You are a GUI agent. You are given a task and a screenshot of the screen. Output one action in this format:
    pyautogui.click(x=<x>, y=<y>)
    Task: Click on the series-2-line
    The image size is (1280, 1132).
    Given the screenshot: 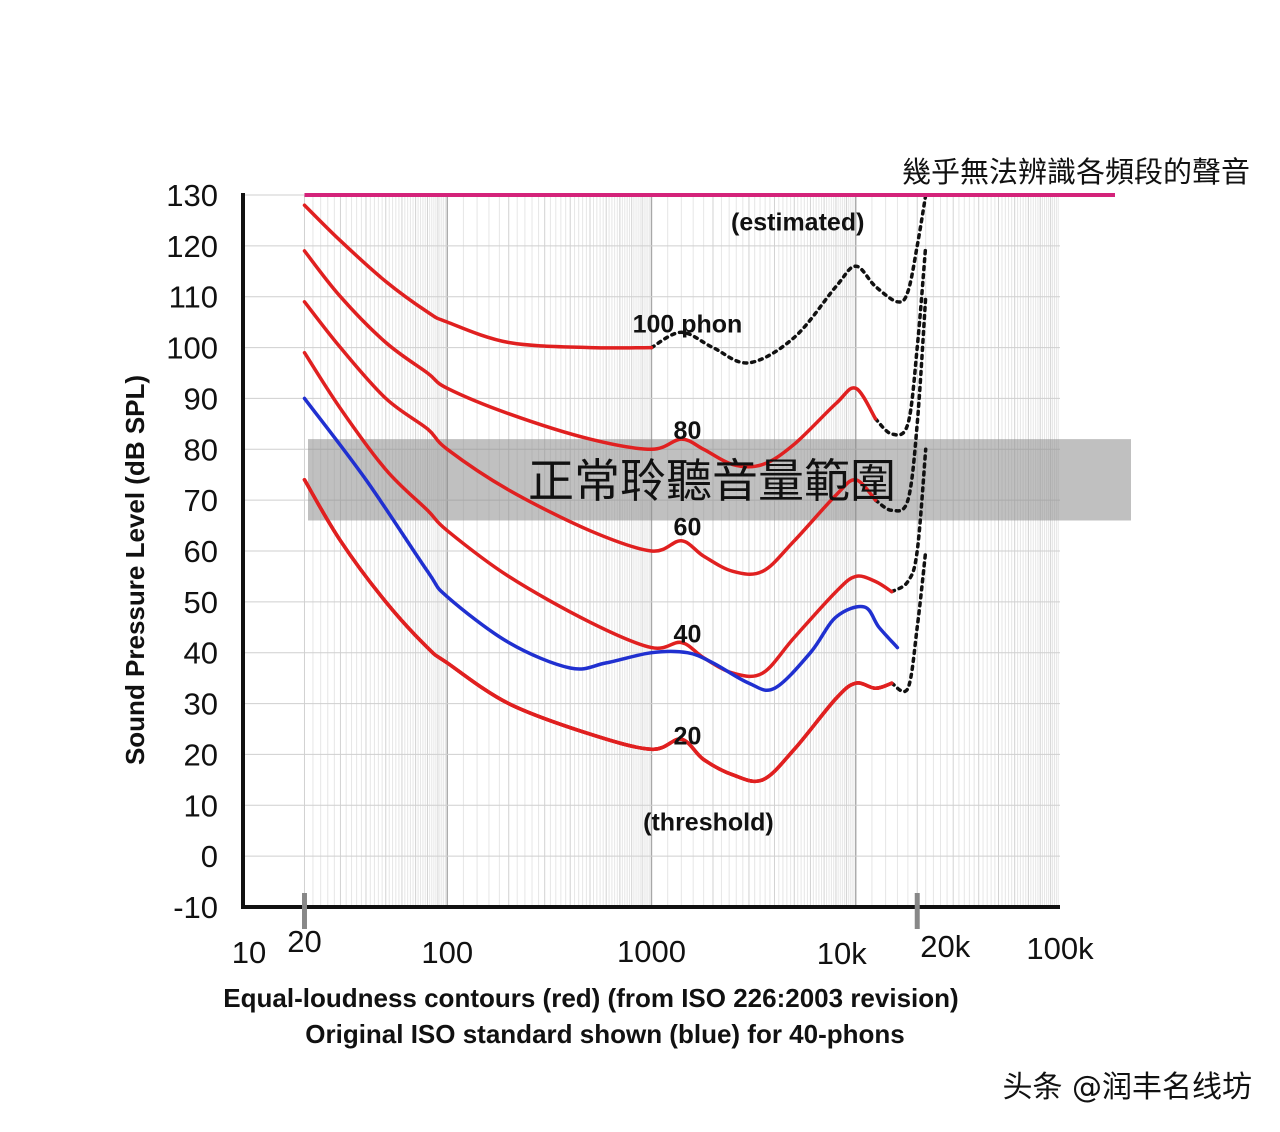 What is the action you would take?
    pyautogui.click(x=590, y=438)
    